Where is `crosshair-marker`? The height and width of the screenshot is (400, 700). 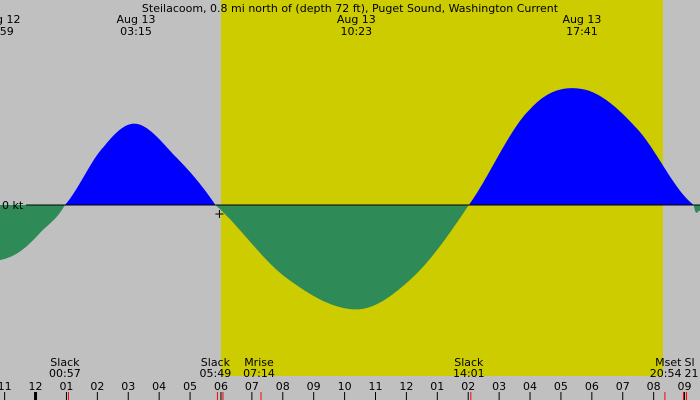
crosshair-marker is located at coordinates (219, 214).